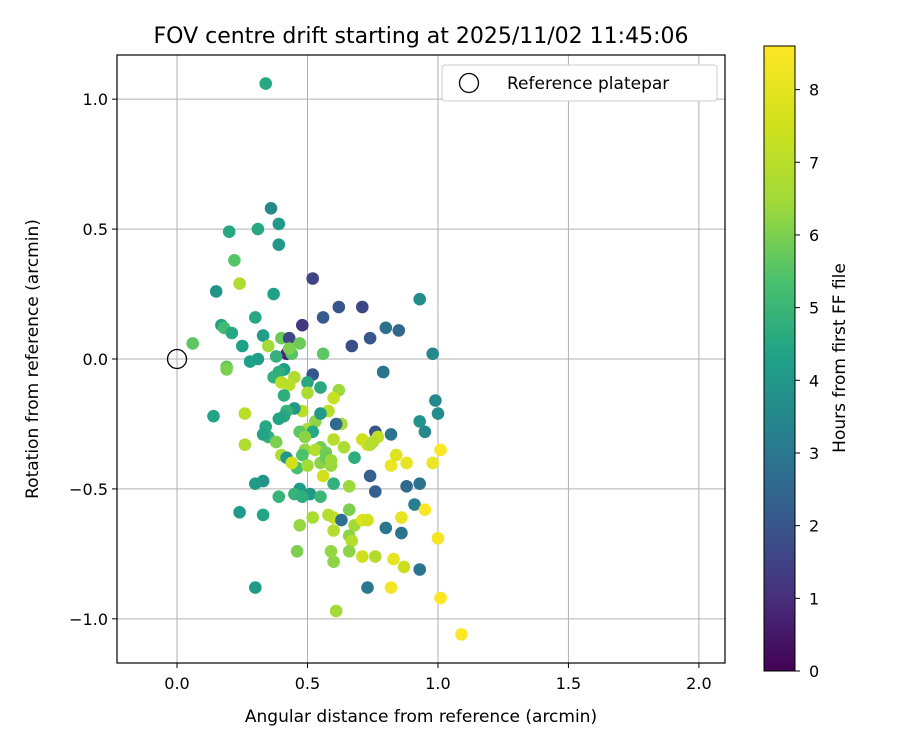  Describe the element at coordinates (568, 683) in the screenshot. I see `x-tick-label: 1.5` at that location.